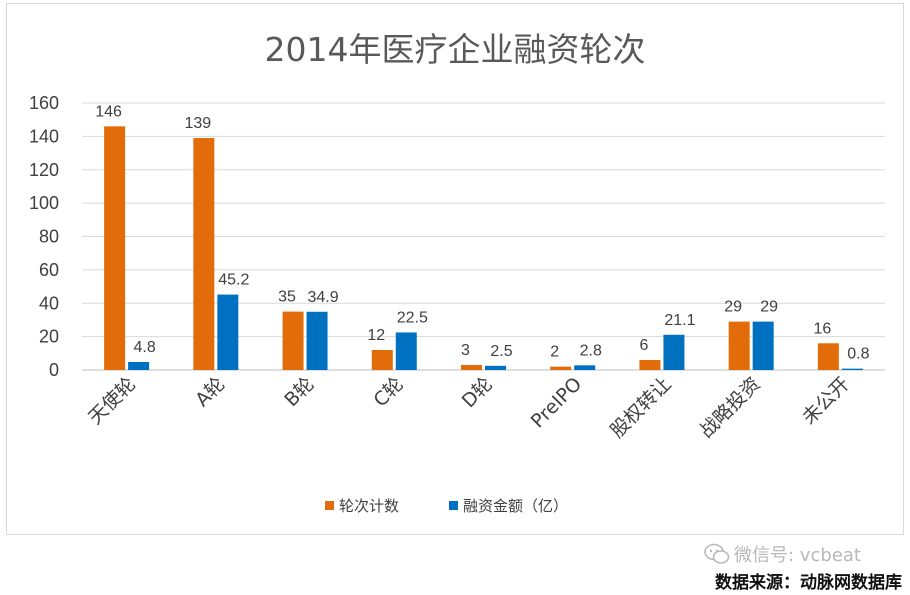  What do you see at coordinates (640, 407) in the screenshot?
I see `x-tick-label: 股权转让` at bounding box center [640, 407].